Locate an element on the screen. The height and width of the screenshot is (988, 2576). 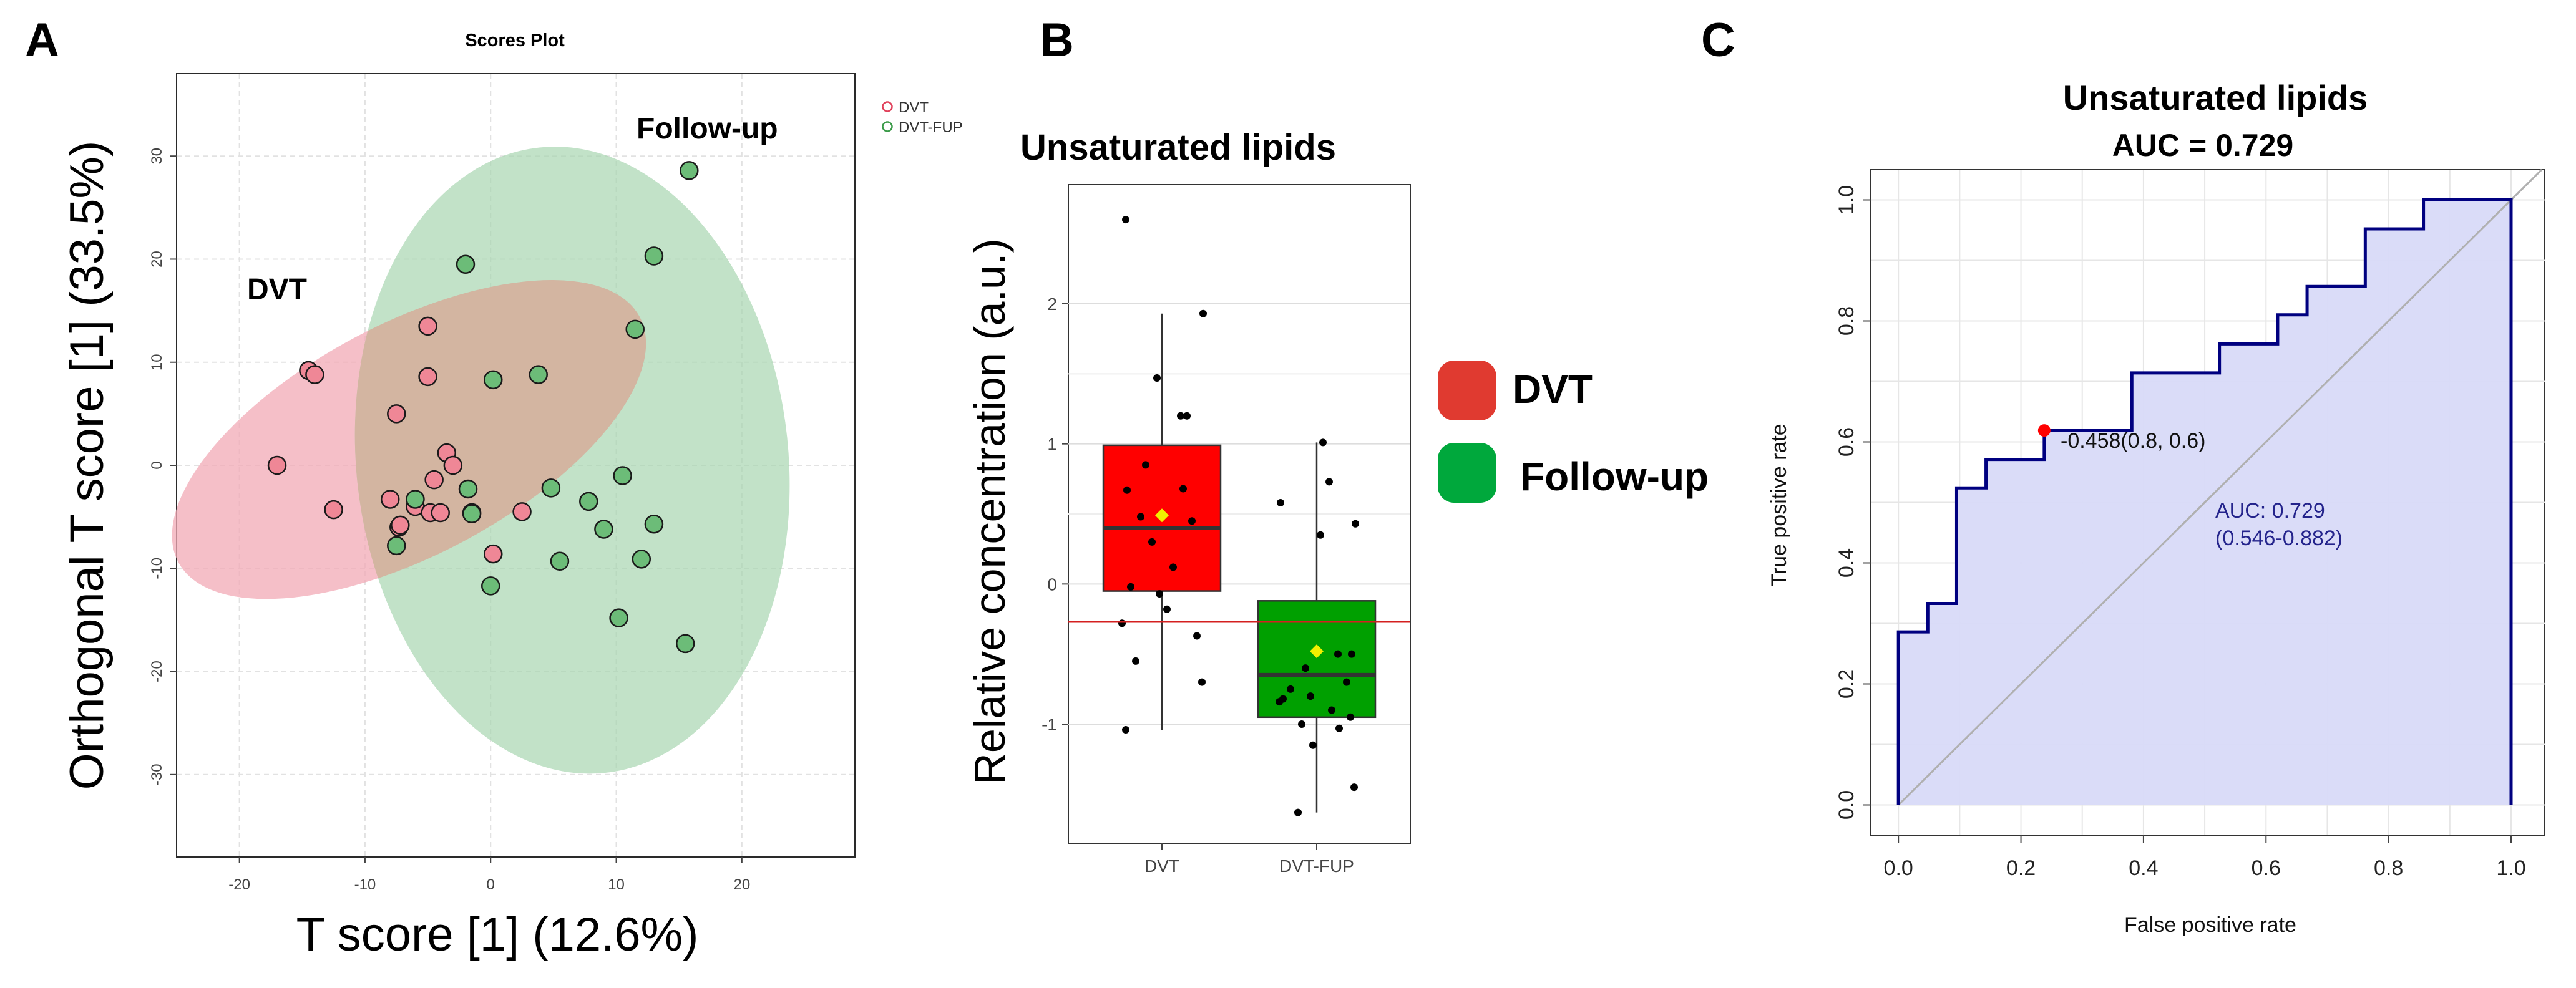
scores-annotation-dvt: DVT is located at coordinates (277, 289).